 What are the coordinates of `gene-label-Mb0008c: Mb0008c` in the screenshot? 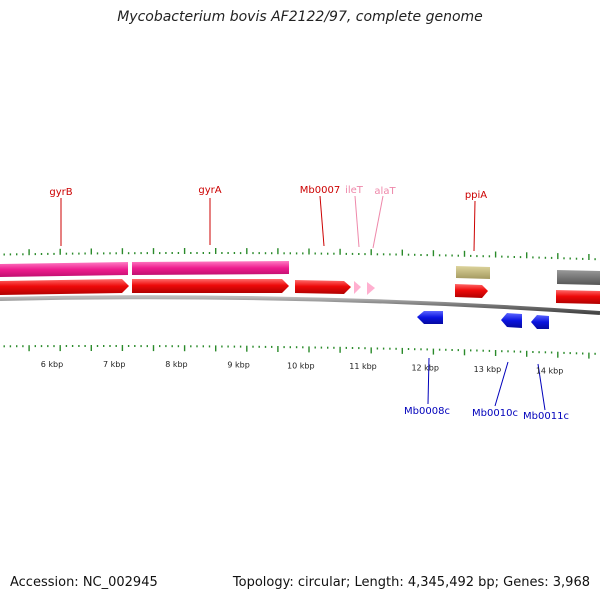 It's located at (427, 411).